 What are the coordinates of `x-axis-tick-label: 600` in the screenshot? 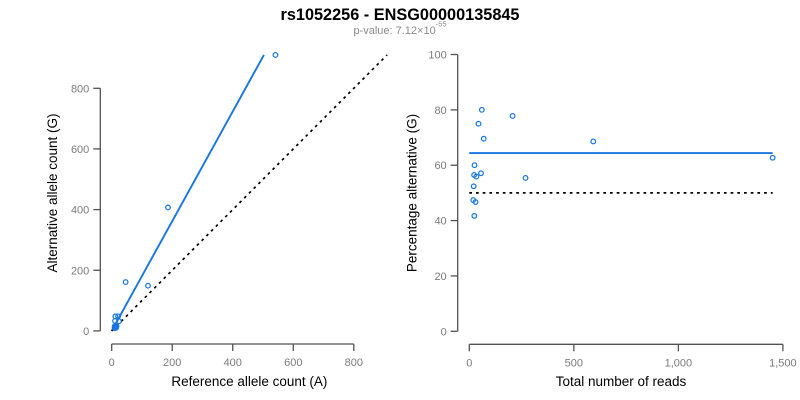 It's located at (293, 363).